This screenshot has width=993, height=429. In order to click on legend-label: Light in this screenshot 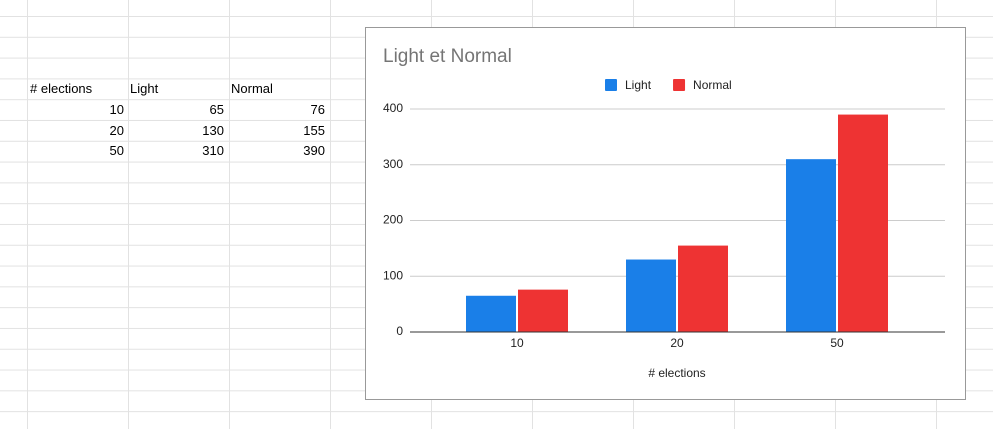, I will do `click(638, 85)`.